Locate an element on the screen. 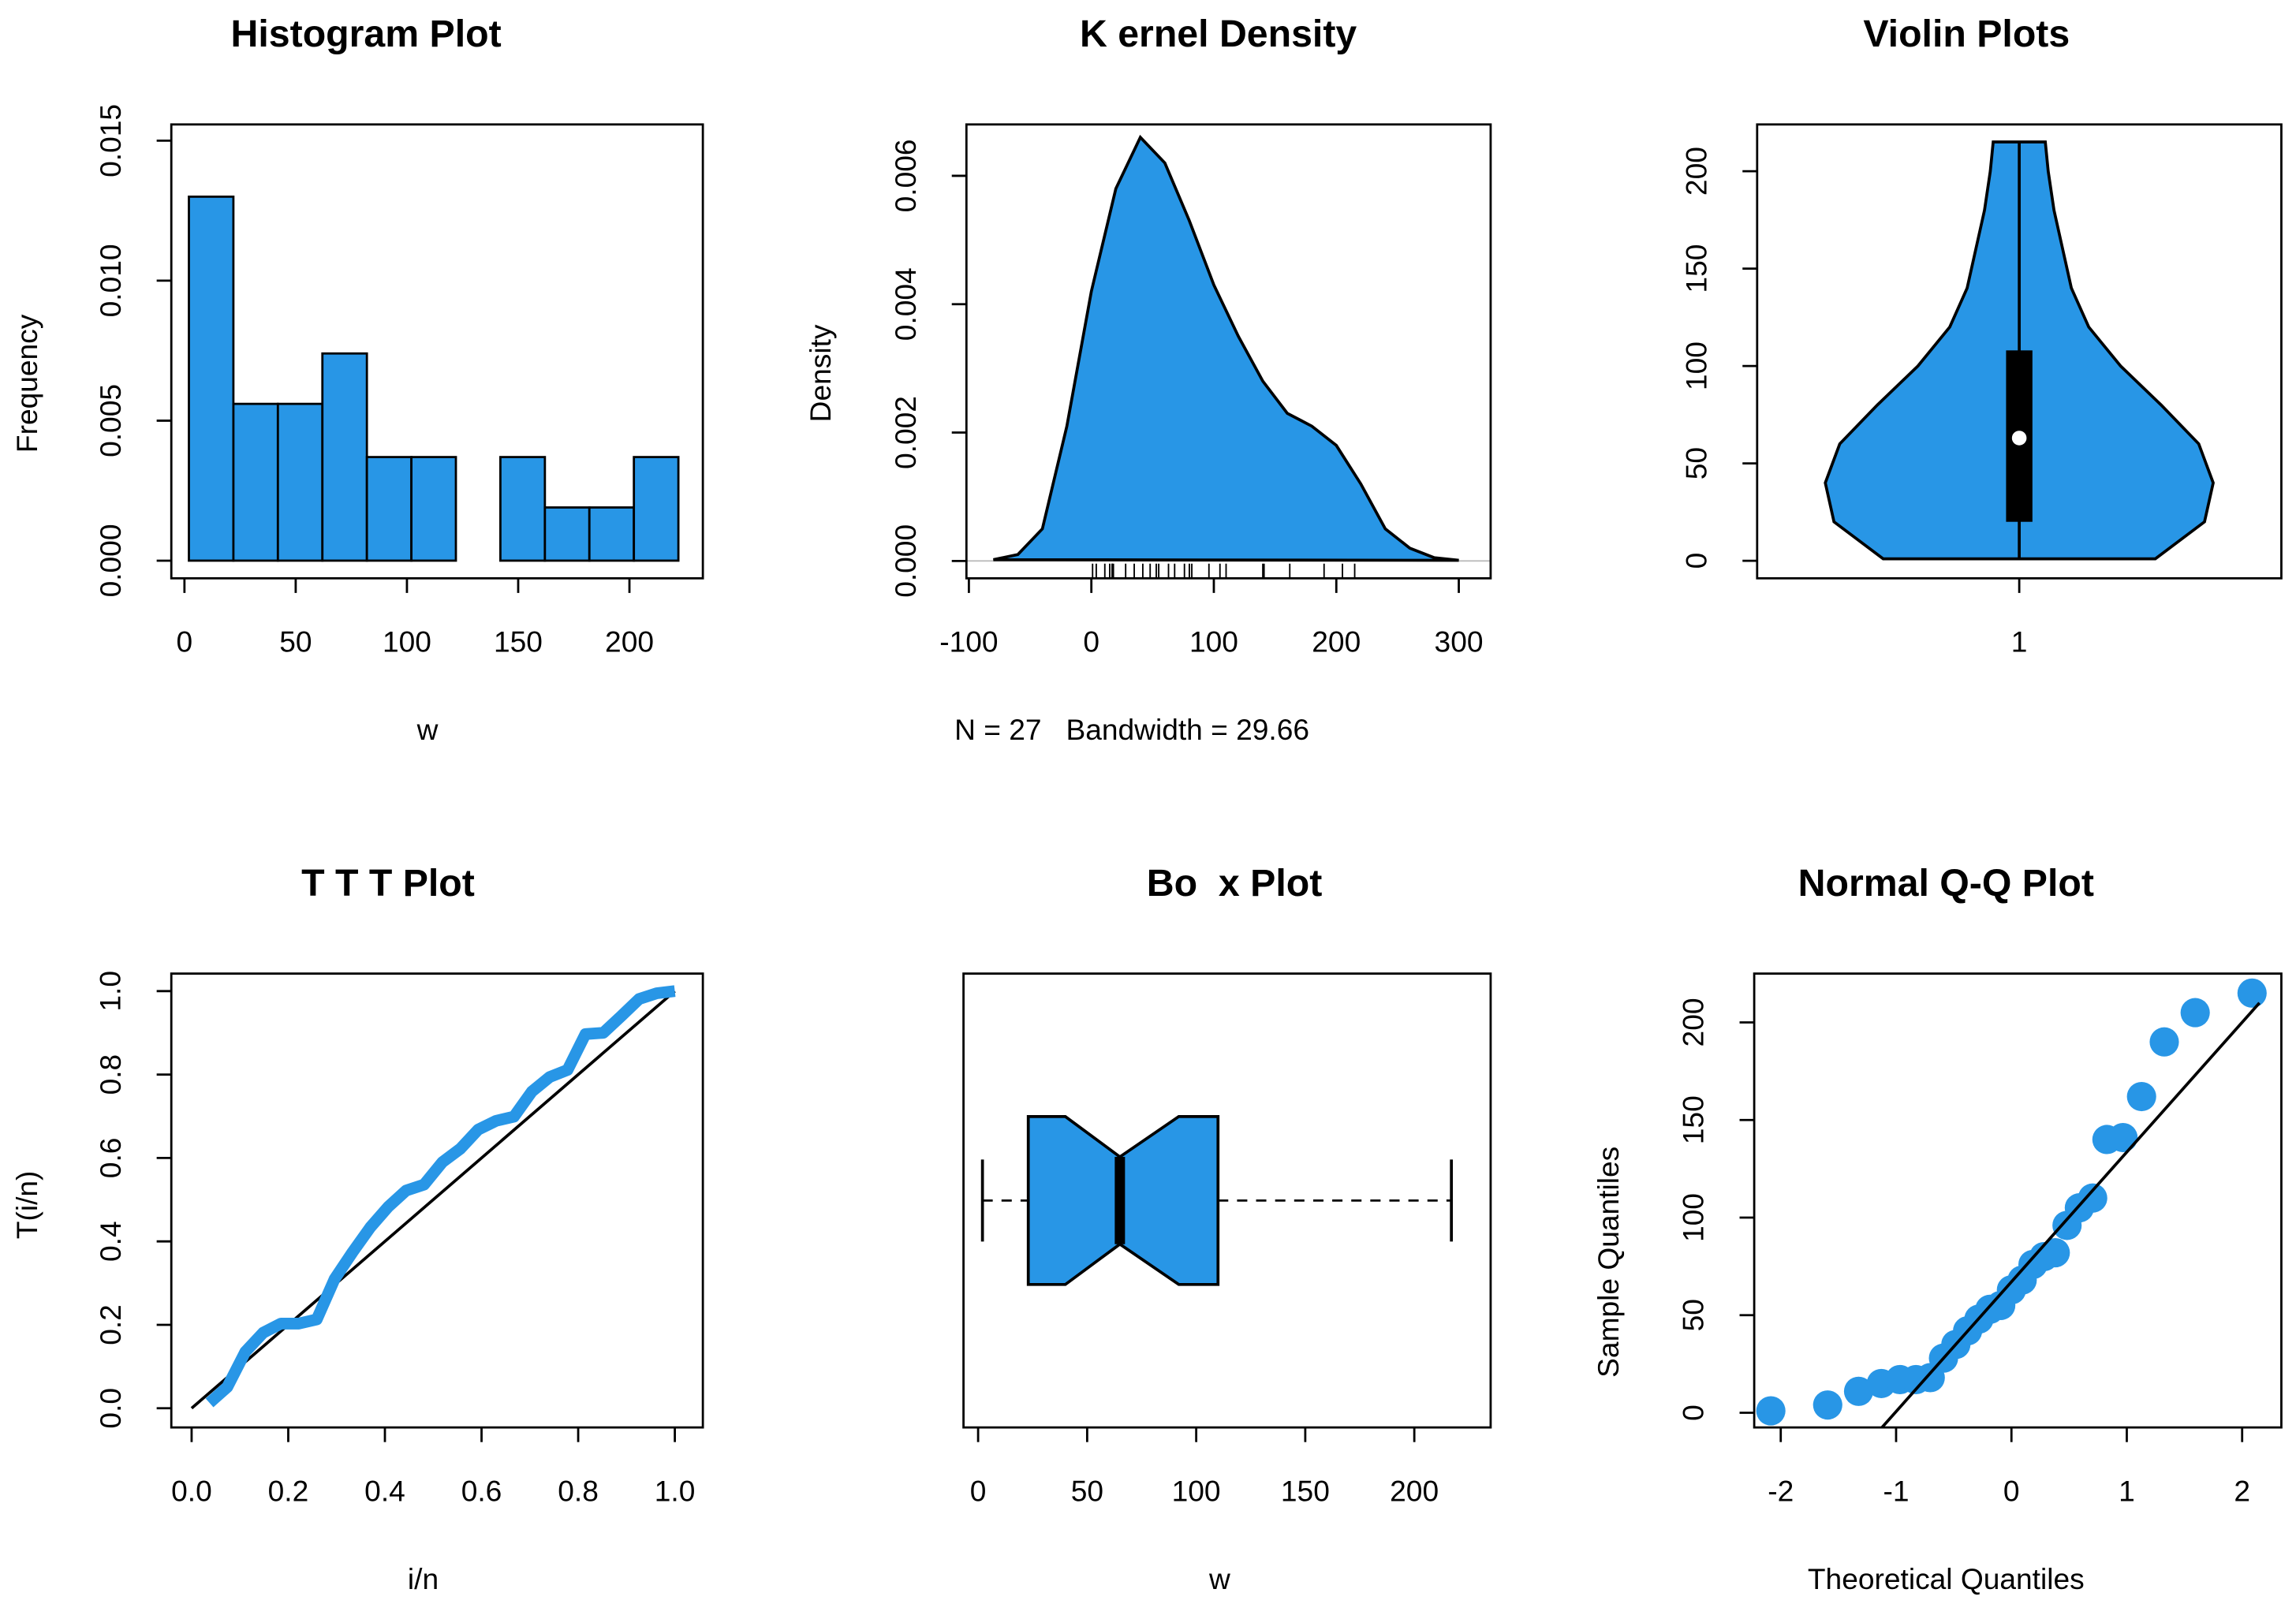 The height and width of the screenshot is (1604, 2296). chart-title: T T T Plot is located at coordinates (388, 883).